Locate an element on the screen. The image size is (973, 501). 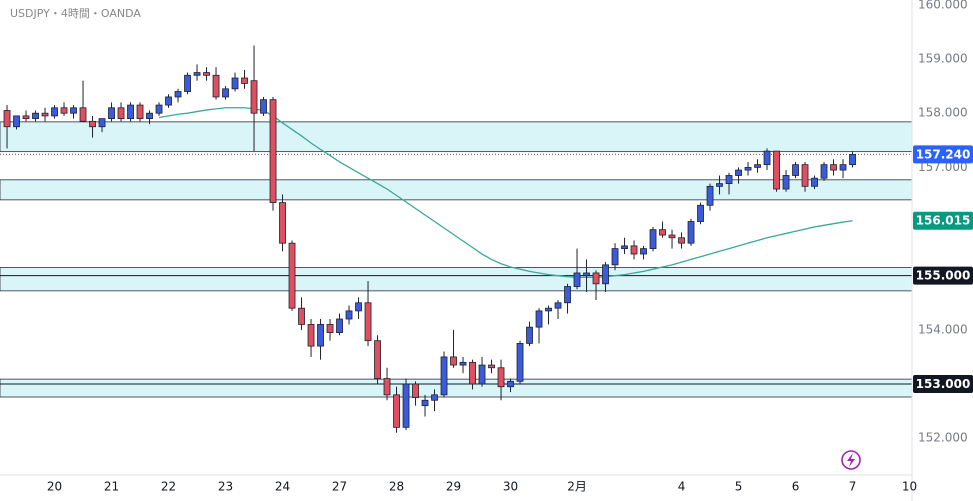
y-tick-label: 159.000 is located at coordinates (943, 59).